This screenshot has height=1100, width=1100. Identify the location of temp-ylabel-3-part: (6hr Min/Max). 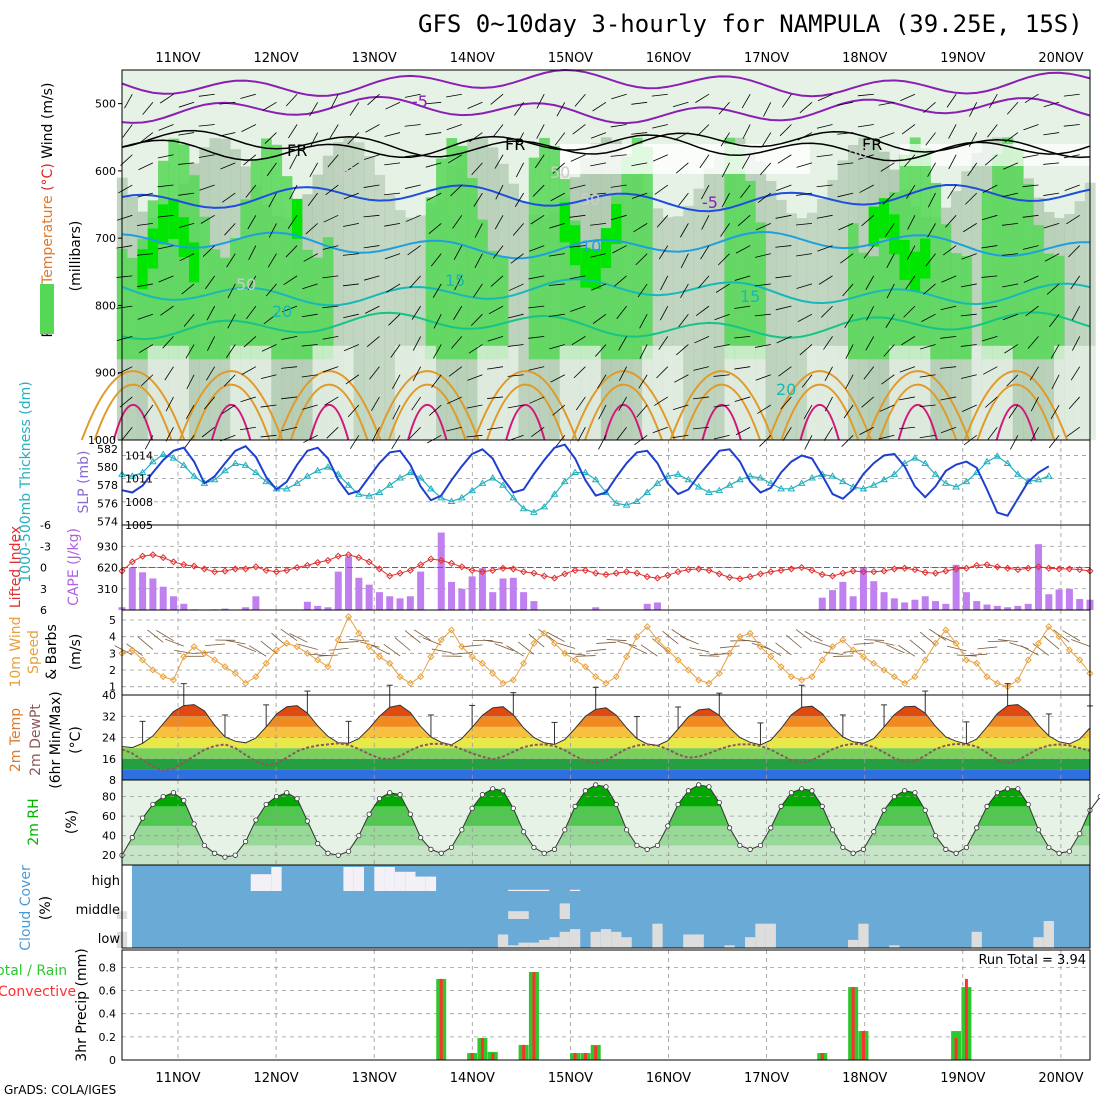
(56, 739).